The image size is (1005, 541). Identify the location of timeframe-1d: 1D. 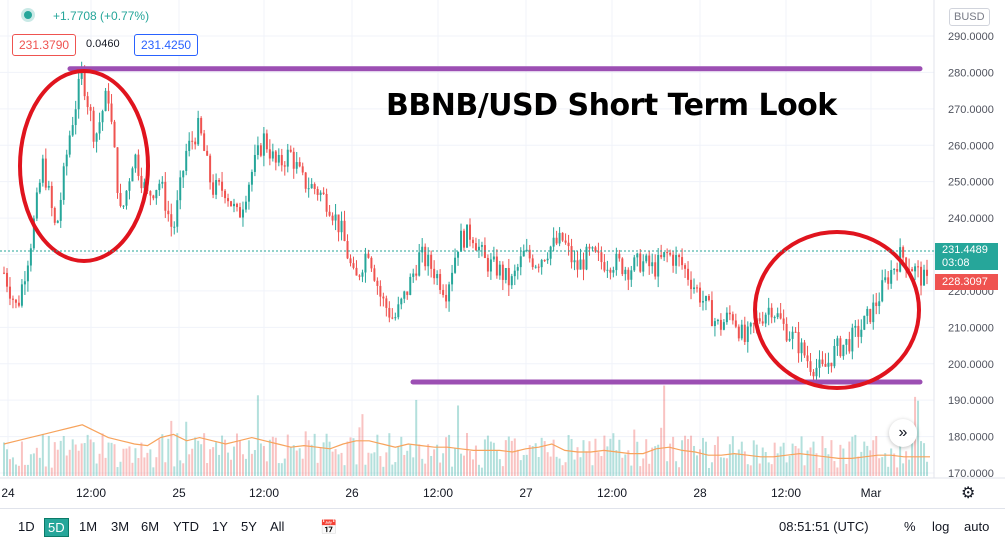
(26, 526).